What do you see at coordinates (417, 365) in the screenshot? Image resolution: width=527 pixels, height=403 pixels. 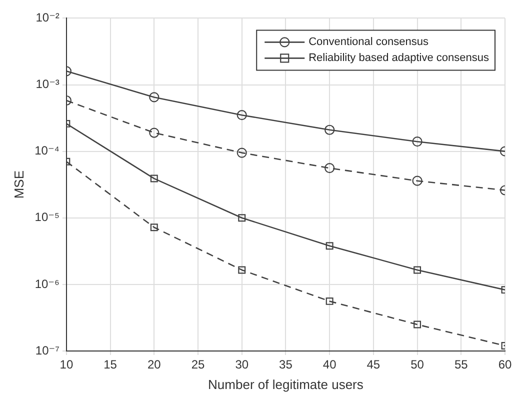 I see `x-tick-label: 50` at bounding box center [417, 365].